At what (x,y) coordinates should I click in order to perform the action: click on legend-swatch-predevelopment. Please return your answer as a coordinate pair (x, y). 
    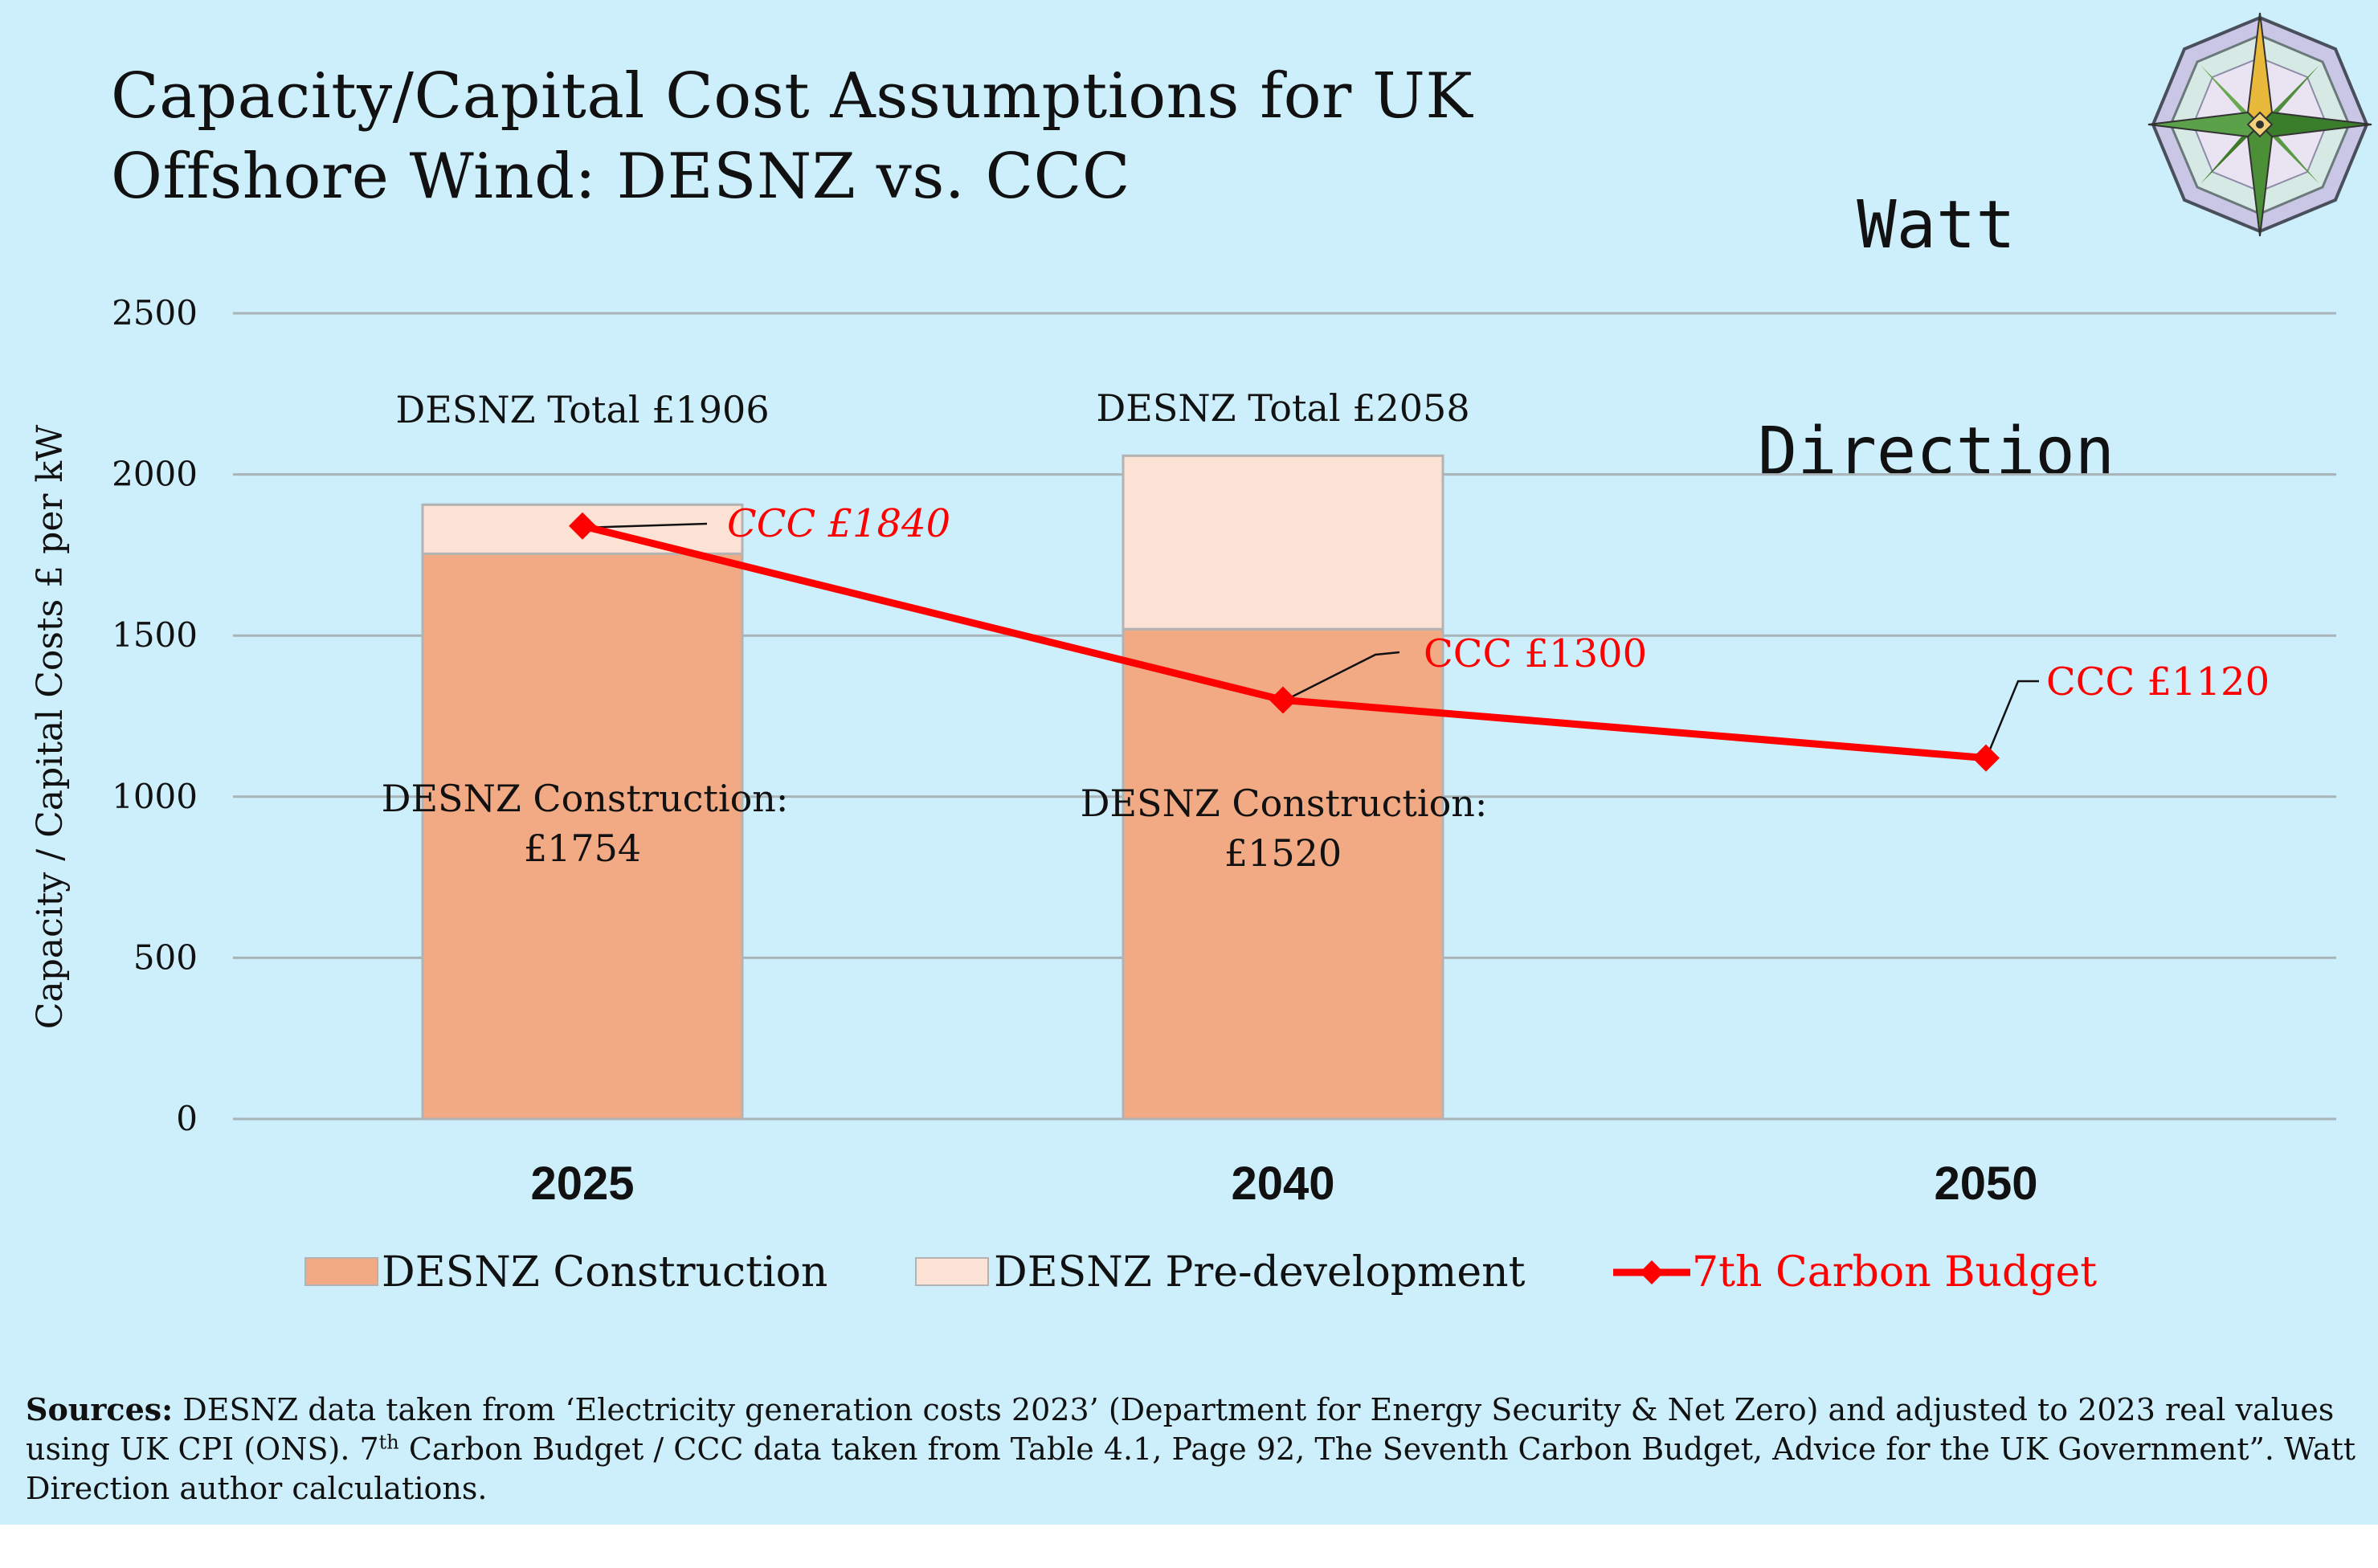
    Looking at the image, I should click on (952, 1272).